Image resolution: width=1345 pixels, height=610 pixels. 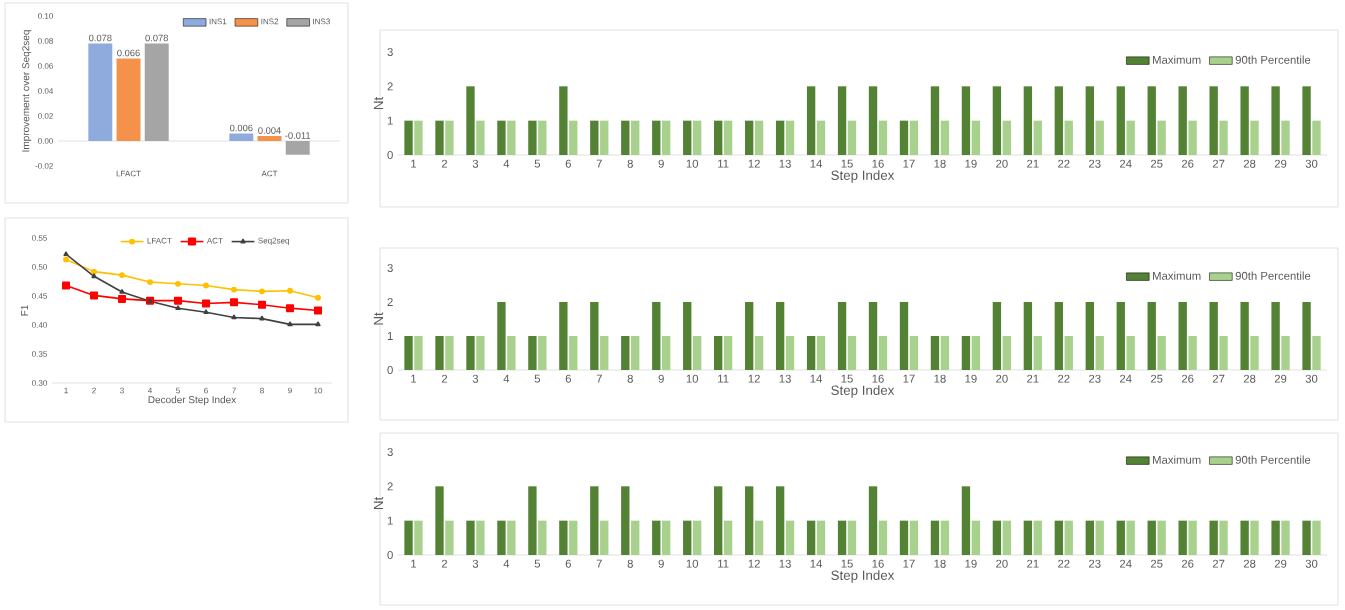 What do you see at coordinates (46, 91) in the screenshot?
I see `y-tick-label: 0.04` at bounding box center [46, 91].